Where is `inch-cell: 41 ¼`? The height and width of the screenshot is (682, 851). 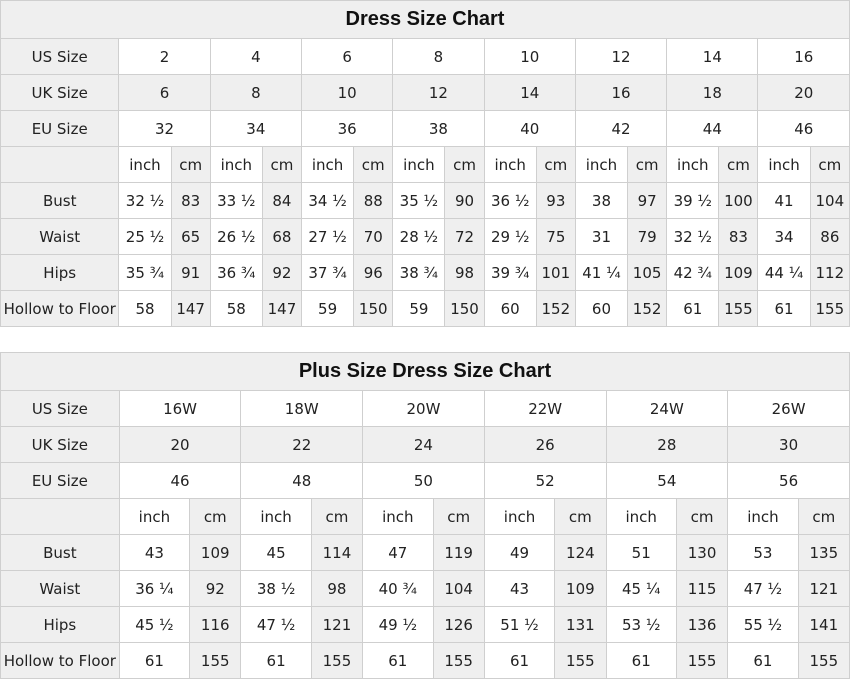 inch-cell: 41 ¼ is located at coordinates (601, 272).